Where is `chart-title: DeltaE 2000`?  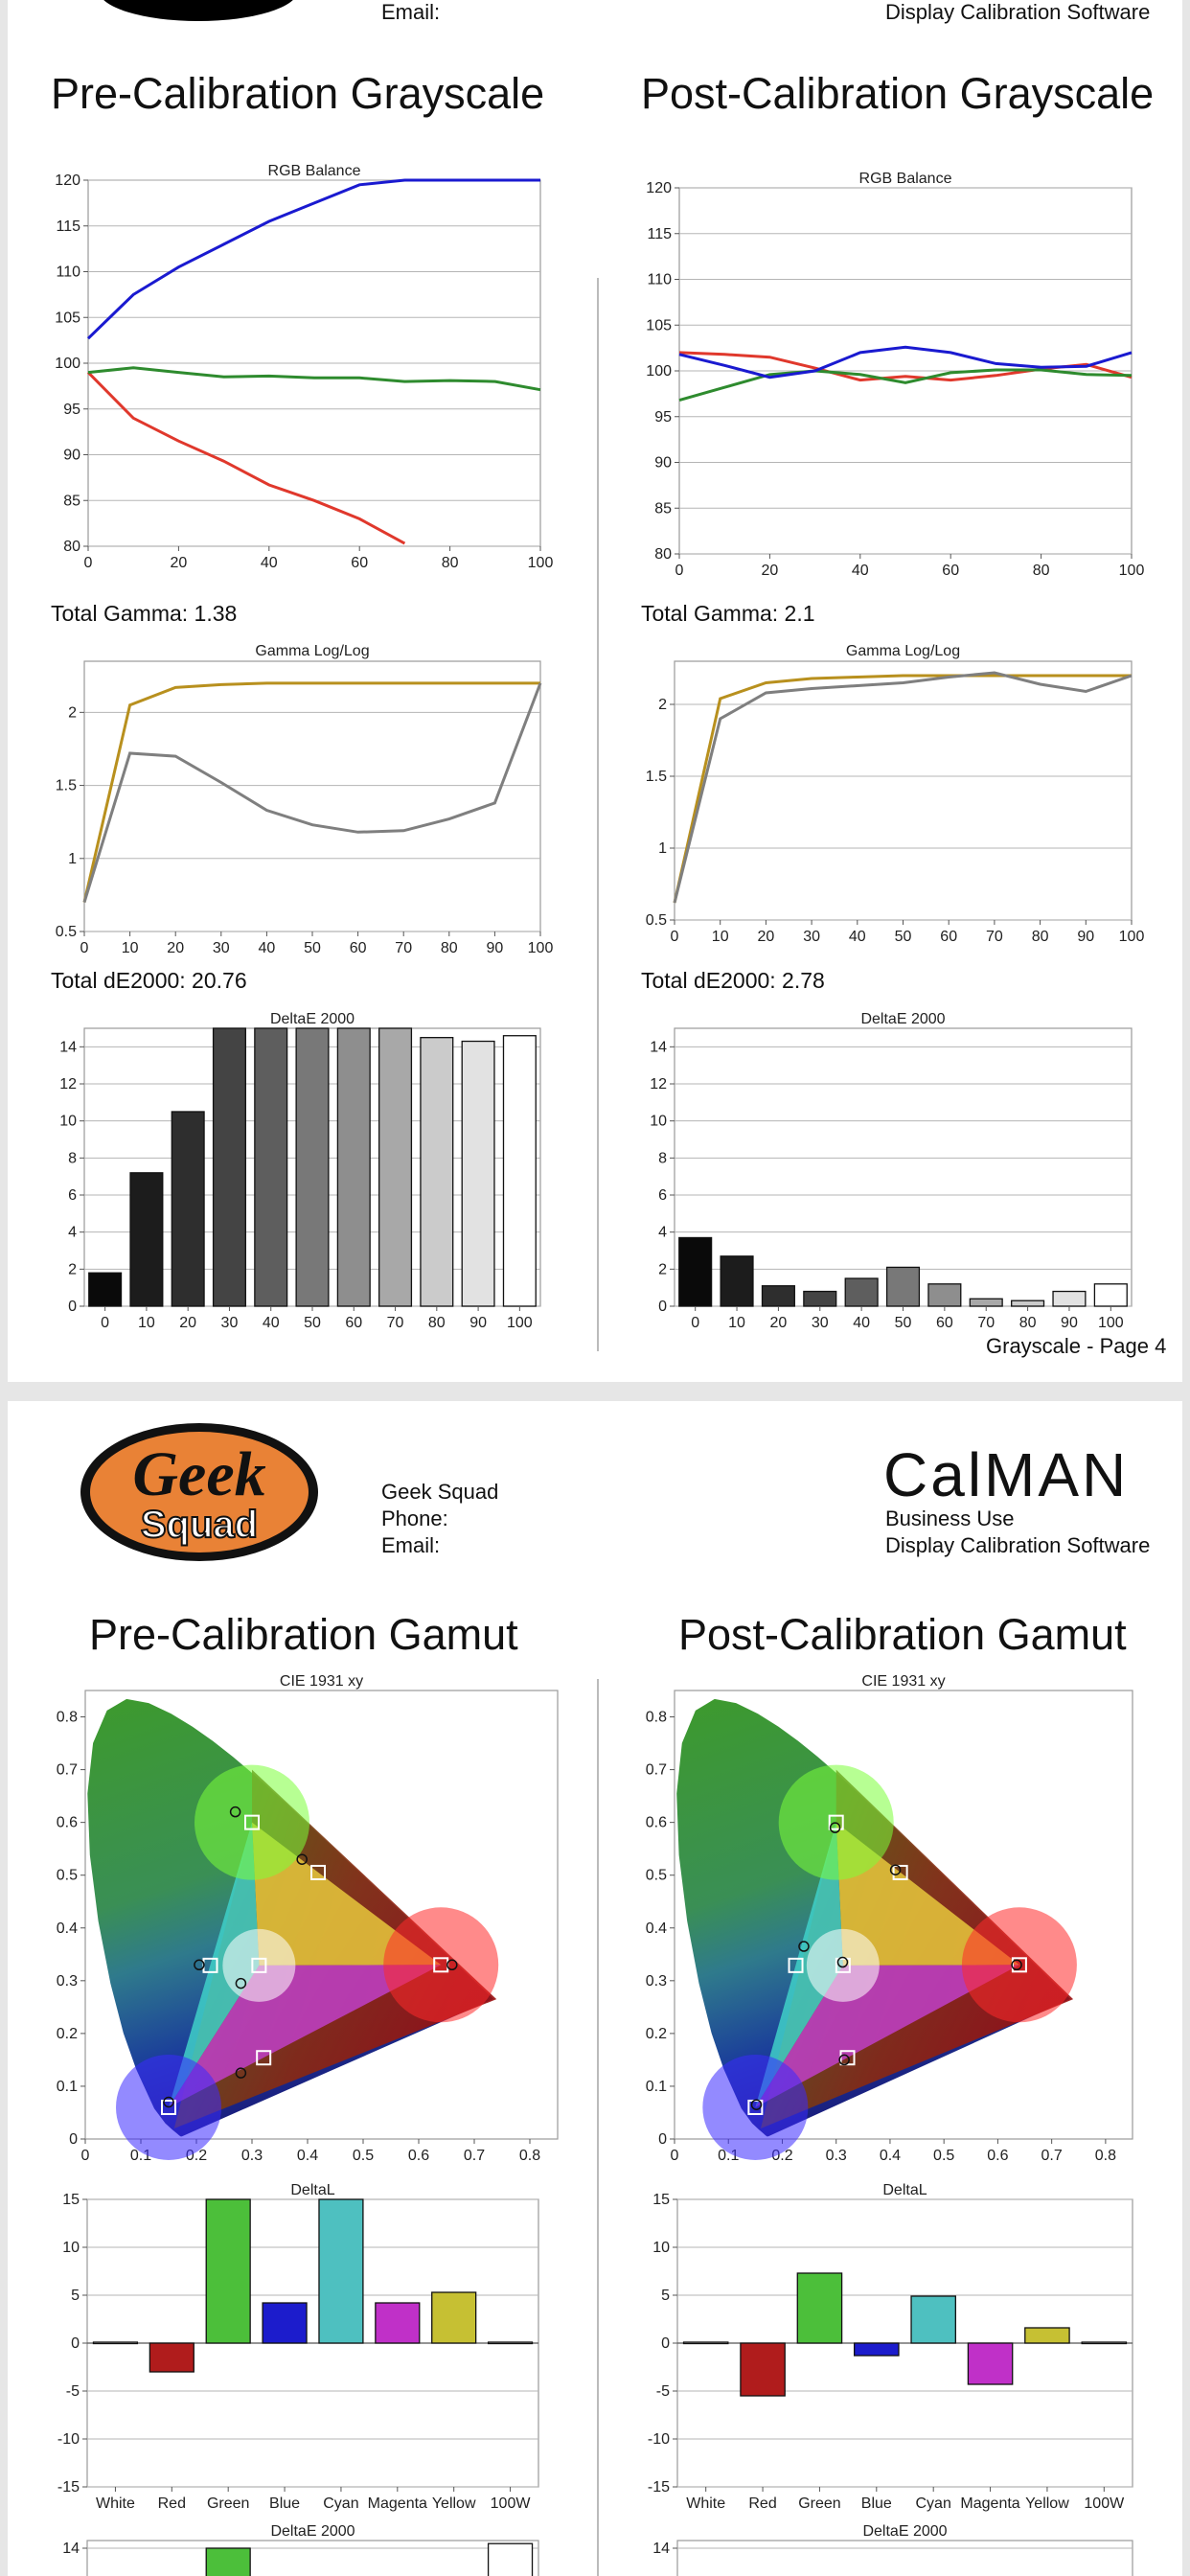
chart-title: DeltaE 2000 is located at coordinates (312, 2532).